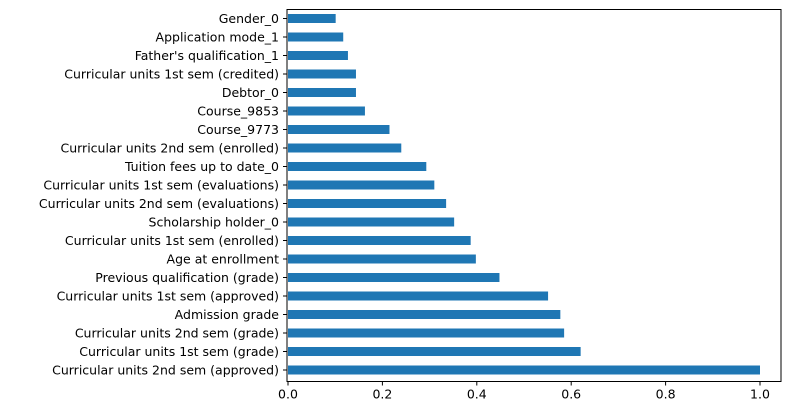  I want to click on x-tick-label: 1.0, so click(760, 394).